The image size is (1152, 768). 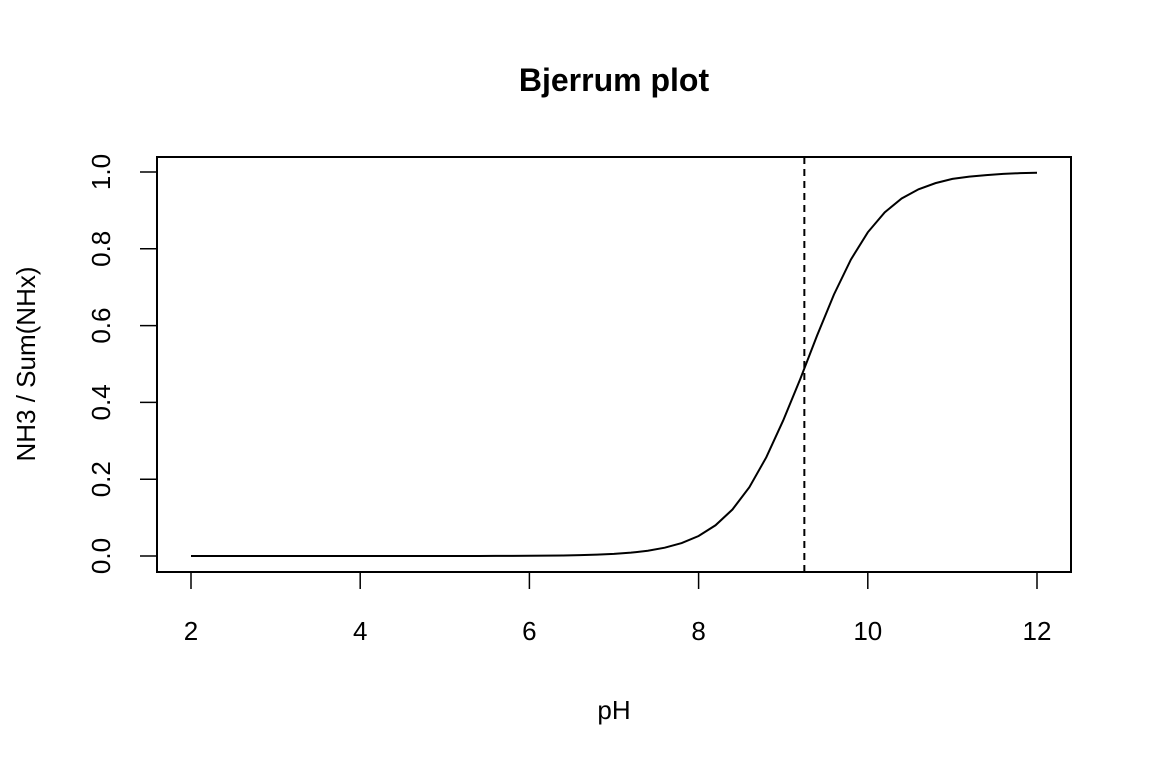 What do you see at coordinates (360, 631) in the screenshot?
I see `x-tick-label: 4` at bounding box center [360, 631].